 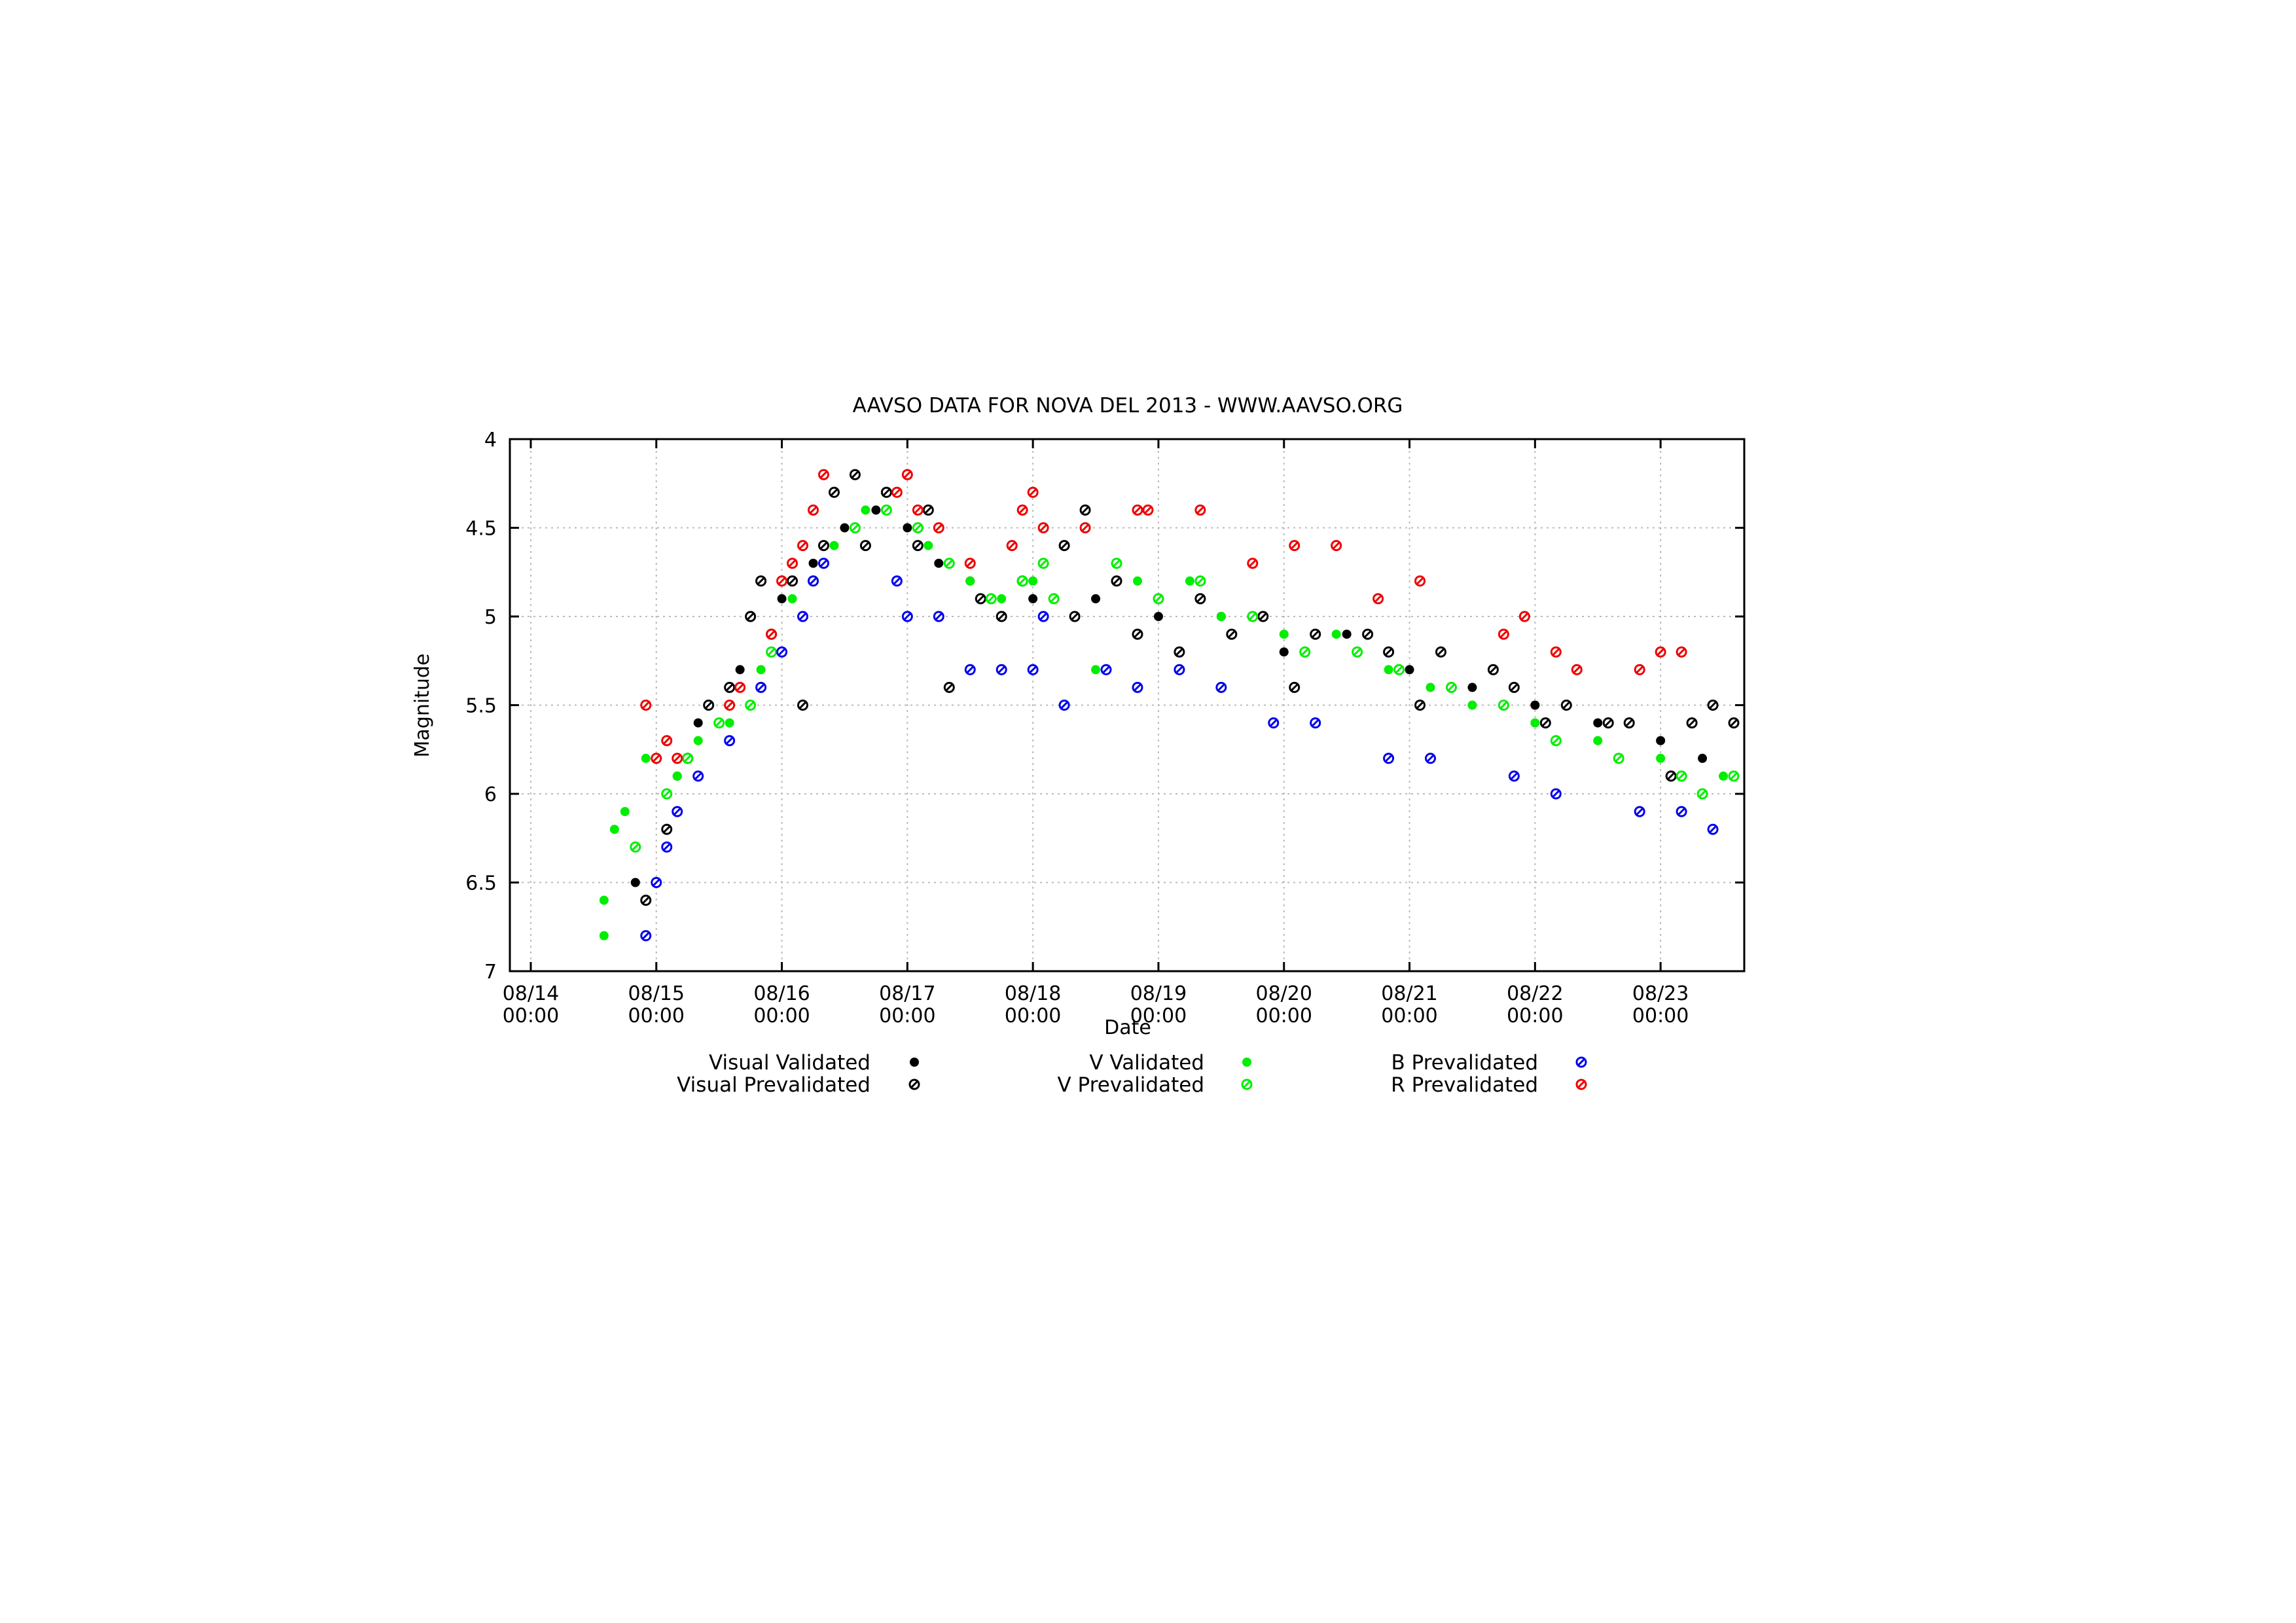 I want to click on legend-label: R Prevalidated, so click(x=1464, y=1085).